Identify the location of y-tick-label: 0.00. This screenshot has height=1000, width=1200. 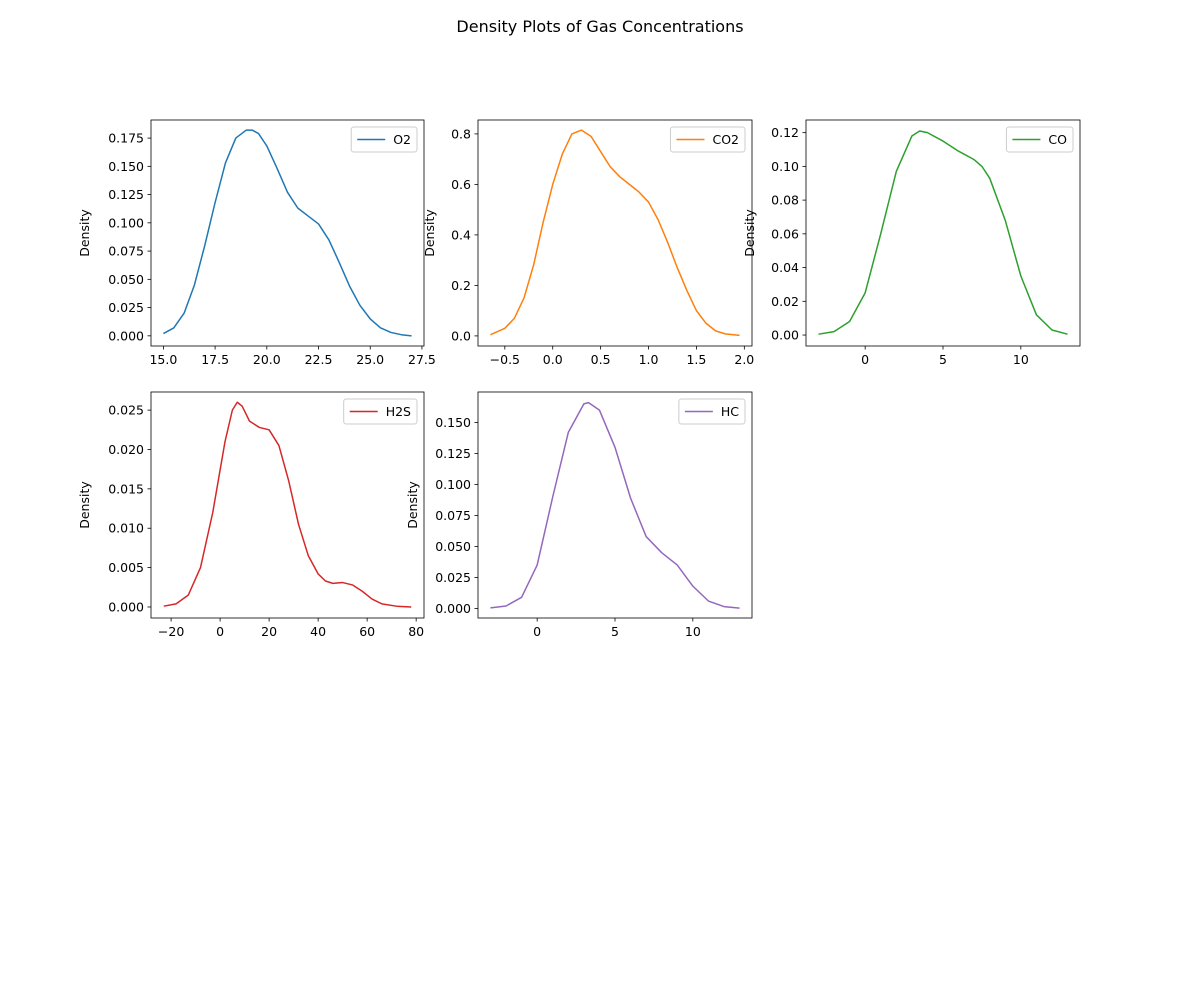
(785, 335).